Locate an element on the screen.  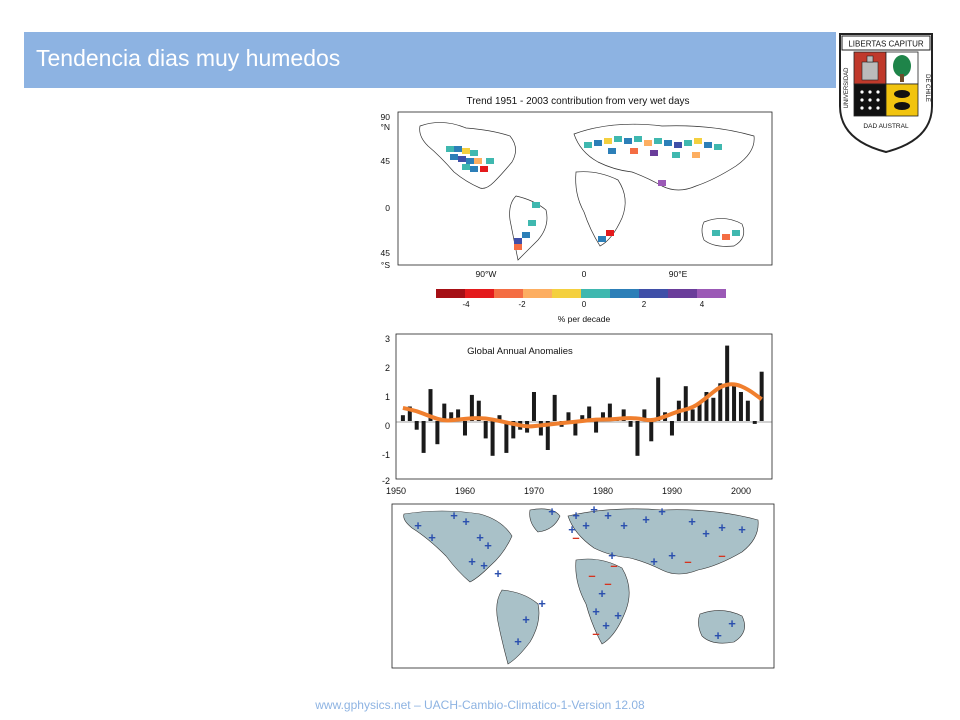
logo-ring-bottom: DAD AUSTRAL is located at coordinates (886, 126).